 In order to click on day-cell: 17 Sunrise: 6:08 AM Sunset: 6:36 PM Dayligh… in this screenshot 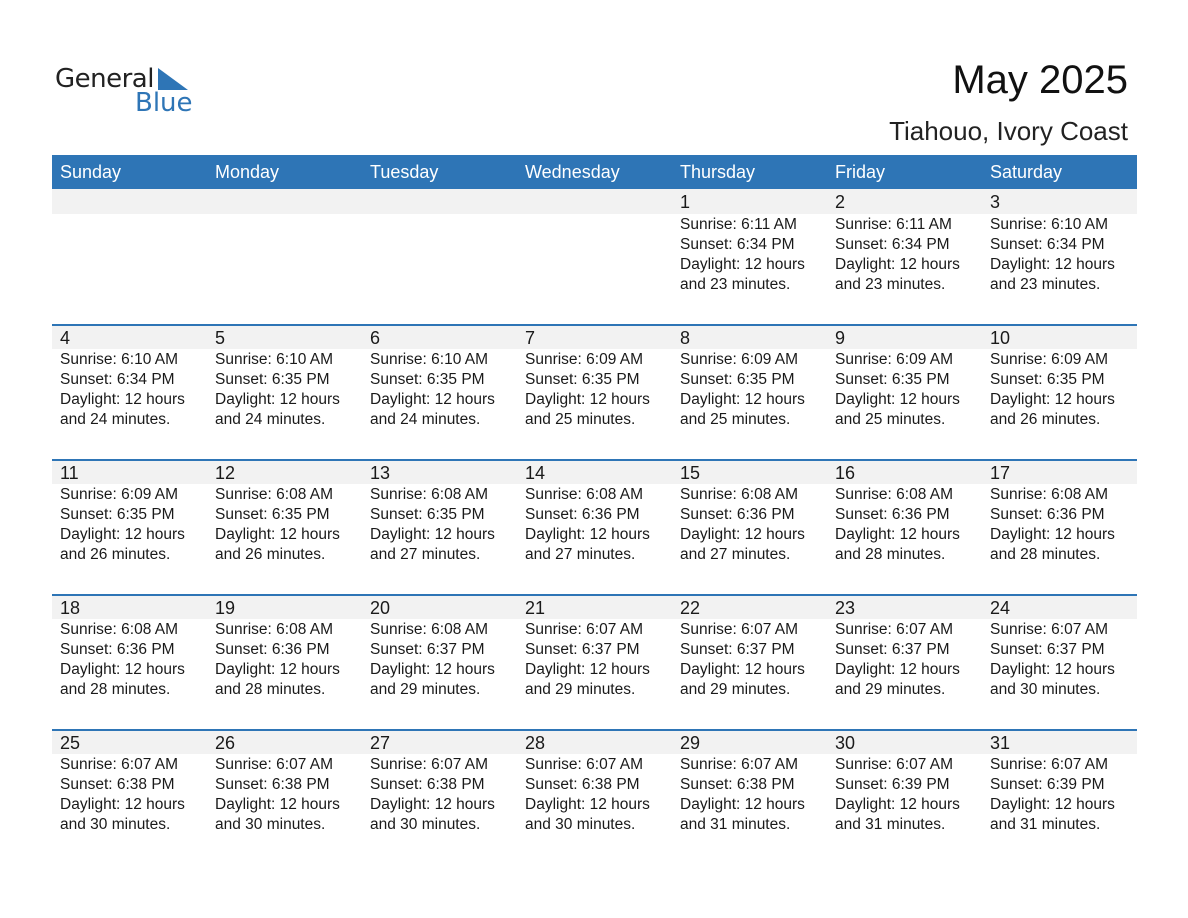, I will do `click(1059, 513)`.